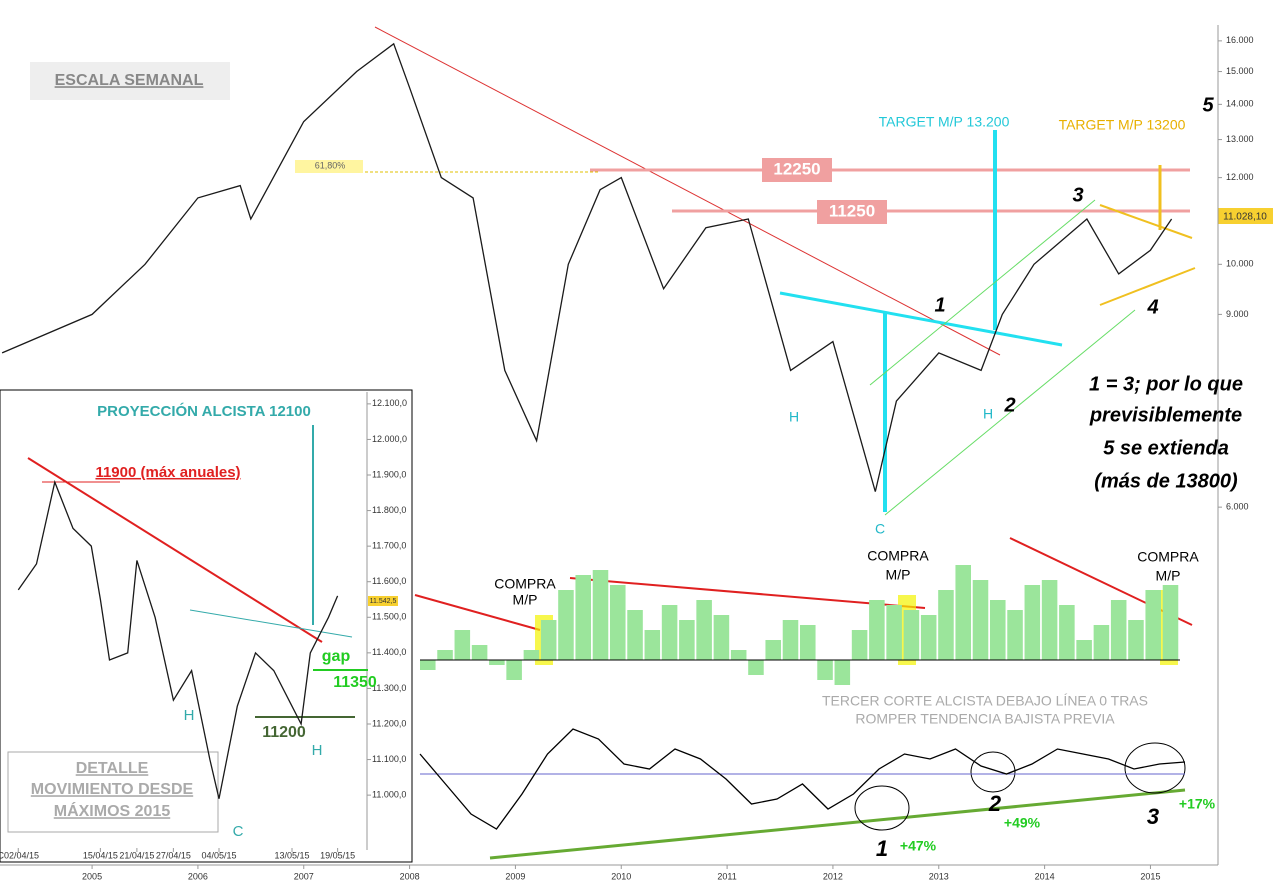 Image resolution: width=1278 pixels, height=887 pixels. What do you see at coordinates (355, 682) in the screenshot?
I see `annotation: 11350` at bounding box center [355, 682].